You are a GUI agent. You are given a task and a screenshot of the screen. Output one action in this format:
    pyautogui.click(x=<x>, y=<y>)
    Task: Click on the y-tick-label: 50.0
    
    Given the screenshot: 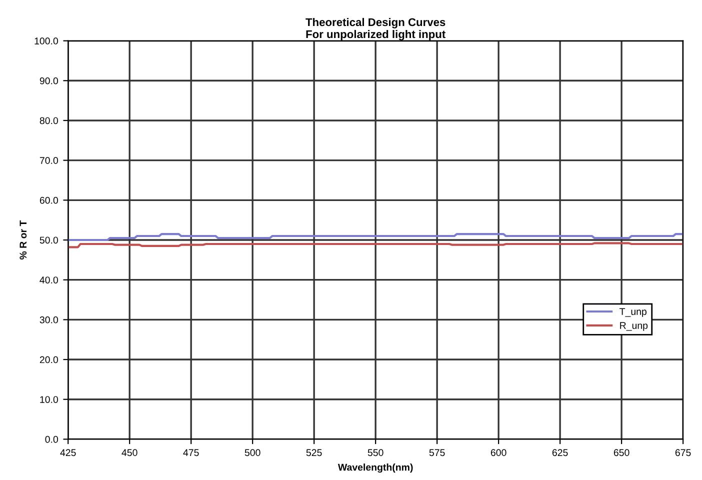 What is the action you would take?
    pyautogui.click(x=49, y=240)
    